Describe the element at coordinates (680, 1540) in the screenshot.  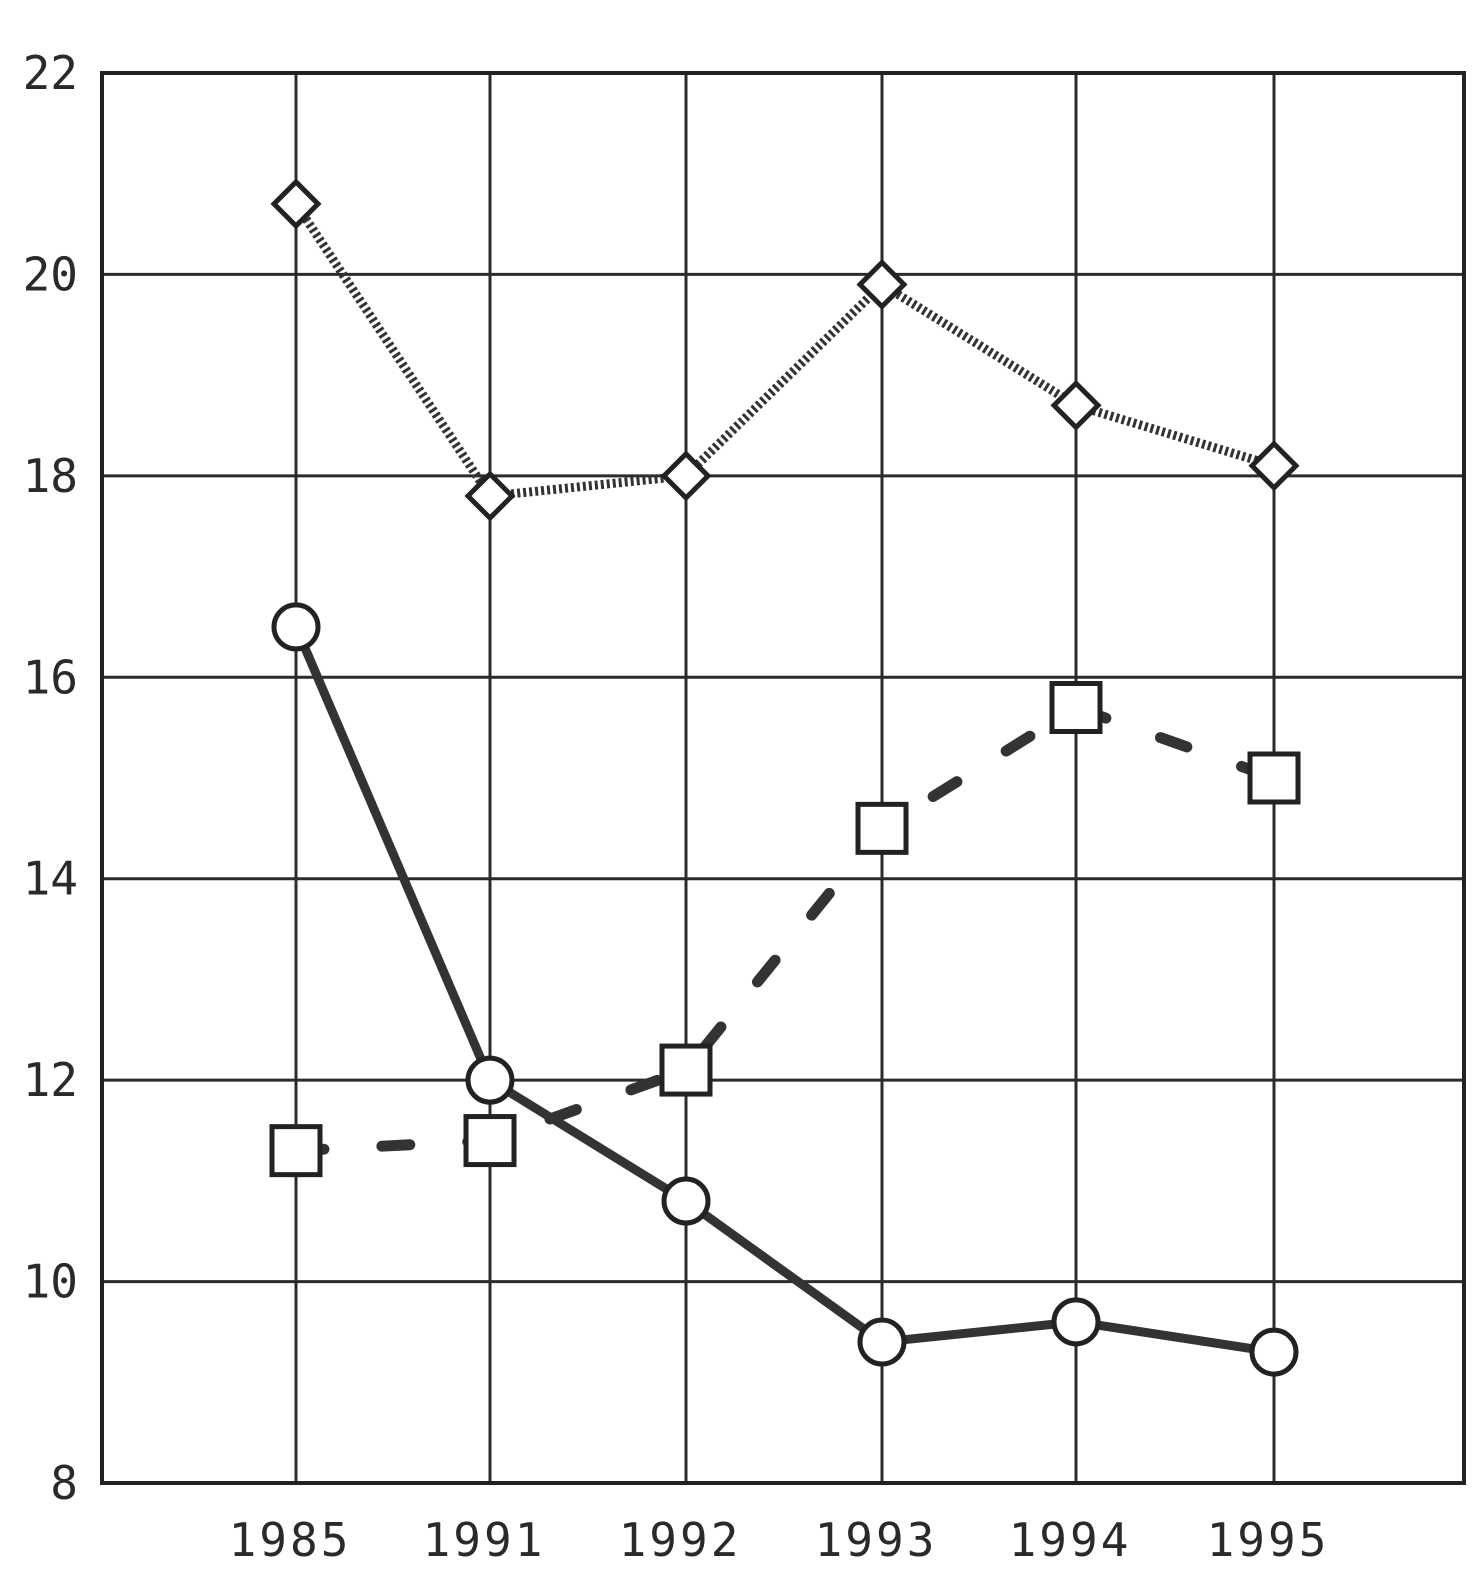
I see `x-tick-label: 1992` at that location.